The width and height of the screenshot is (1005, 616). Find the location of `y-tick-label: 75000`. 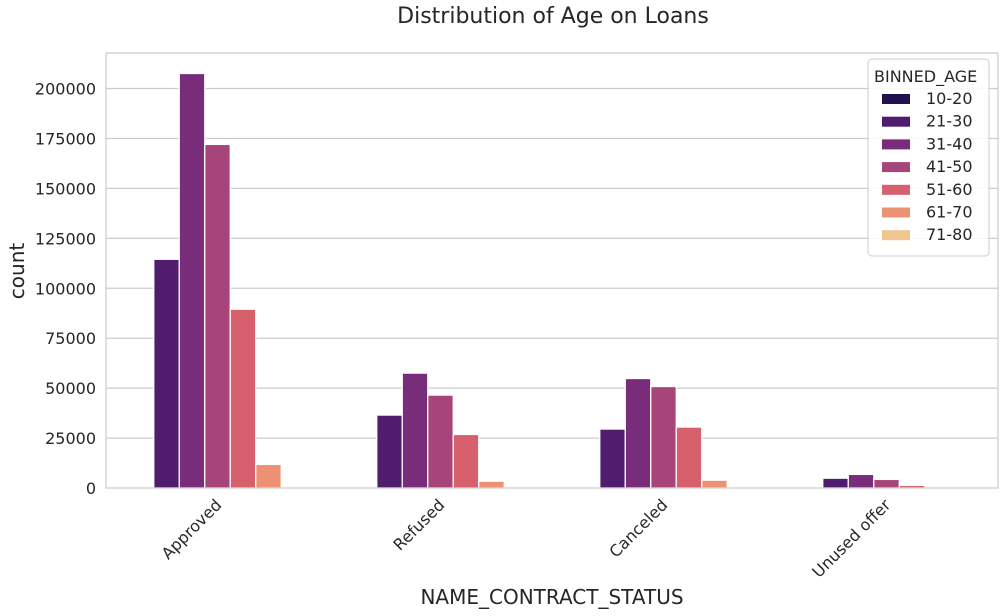

y-tick-label: 75000 is located at coordinates (70, 338).